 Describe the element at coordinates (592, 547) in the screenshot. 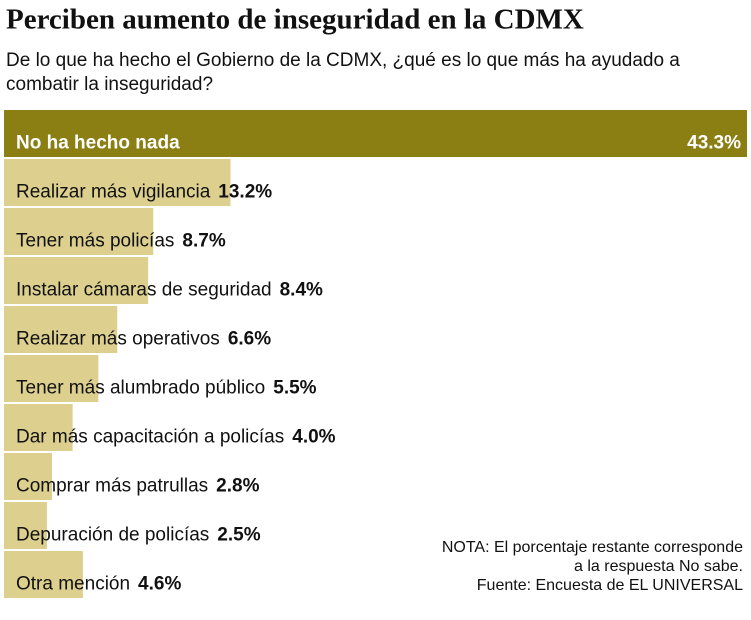

I see `note: NOTA: El porcentaje restante corresponde` at that location.